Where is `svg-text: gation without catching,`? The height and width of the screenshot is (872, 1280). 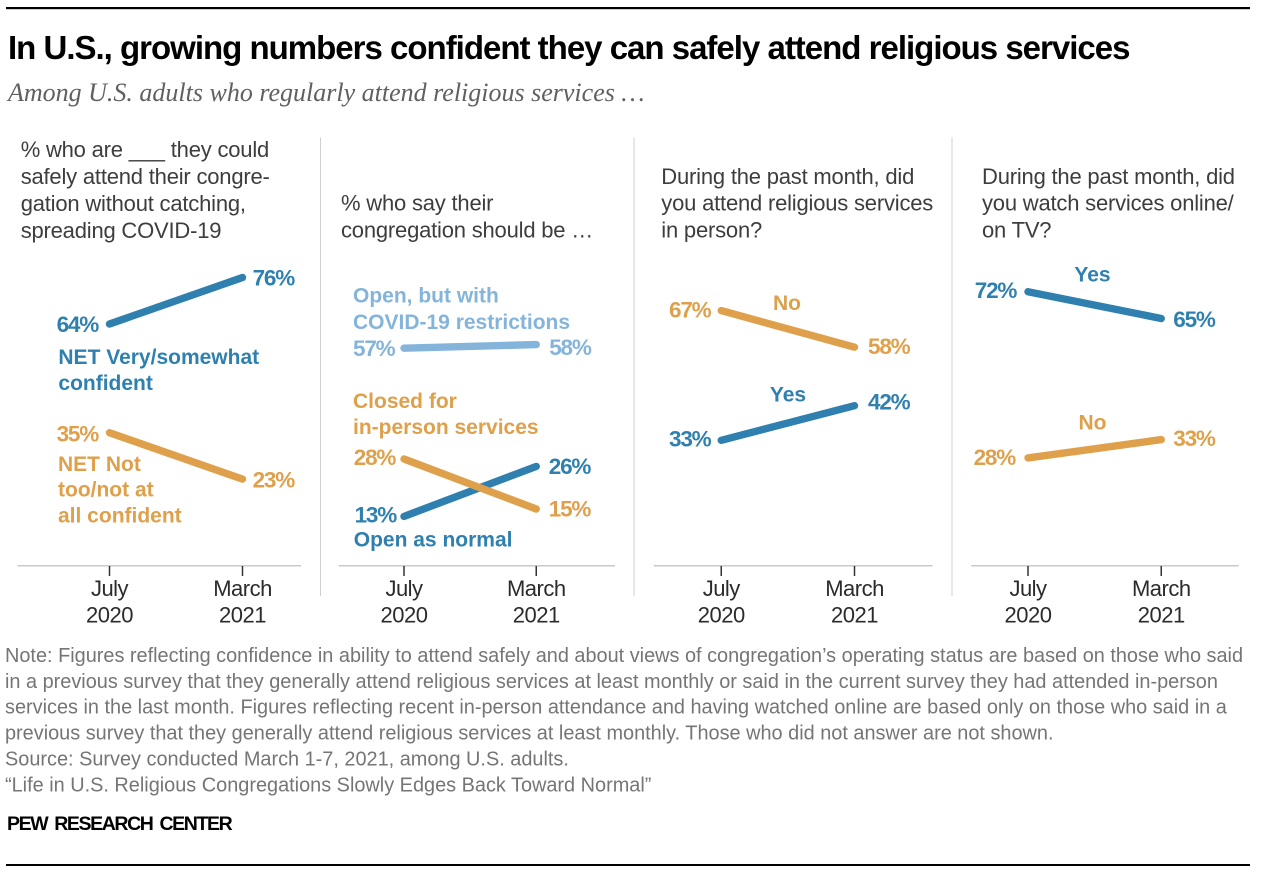
svg-text: gation without catching, is located at coordinates (133, 203).